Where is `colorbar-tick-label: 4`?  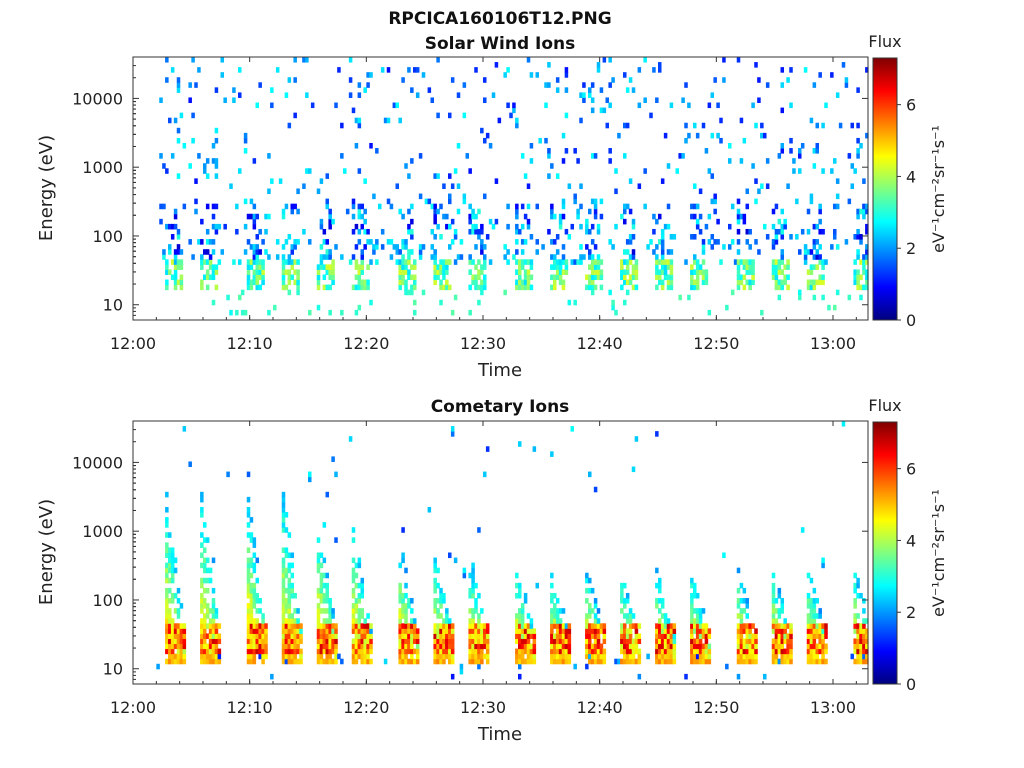 colorbar-tick-label: 4 is located at coordinates (911, 540).